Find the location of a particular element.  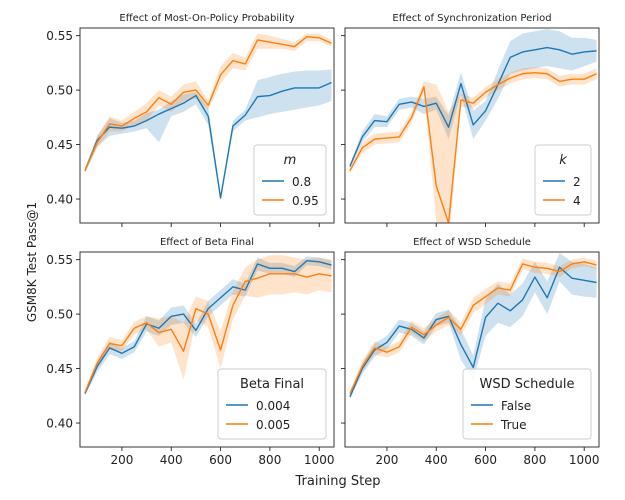

confidence-band-0.005 is located at coordinates (208, 325).